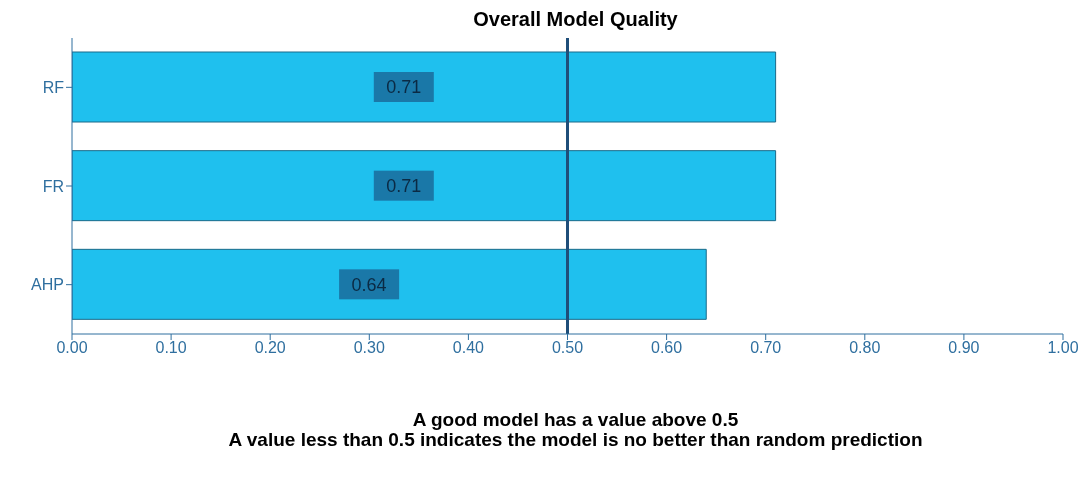 The image size is (1091, 498). I want to click on y-tick-label: FR, so click(53, 186).